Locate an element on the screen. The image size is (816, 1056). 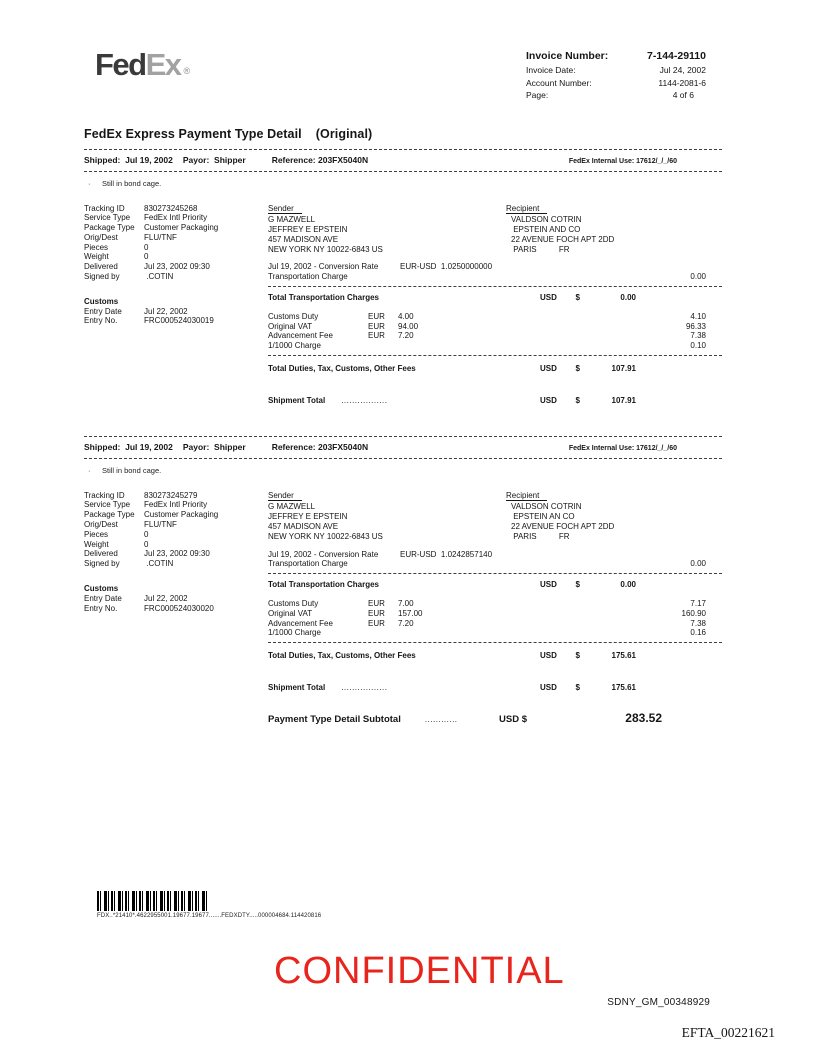
page-number-value: 4 of 6 is located at coordinates (683, 95).